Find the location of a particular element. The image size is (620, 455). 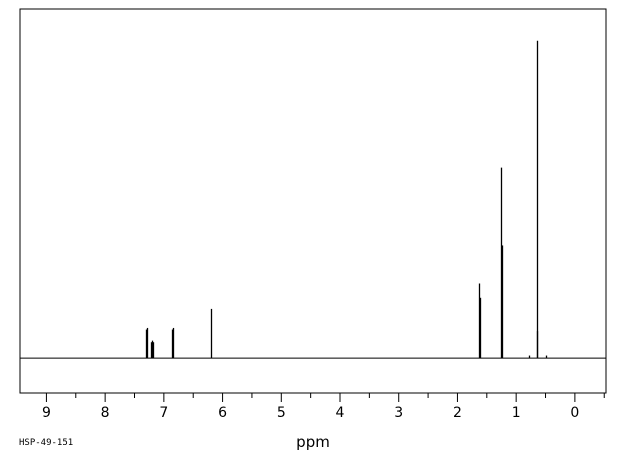

x-tick-labels: 9 8 7 6 5 4 3 2 1 0 is located at coordinates (310, 413).